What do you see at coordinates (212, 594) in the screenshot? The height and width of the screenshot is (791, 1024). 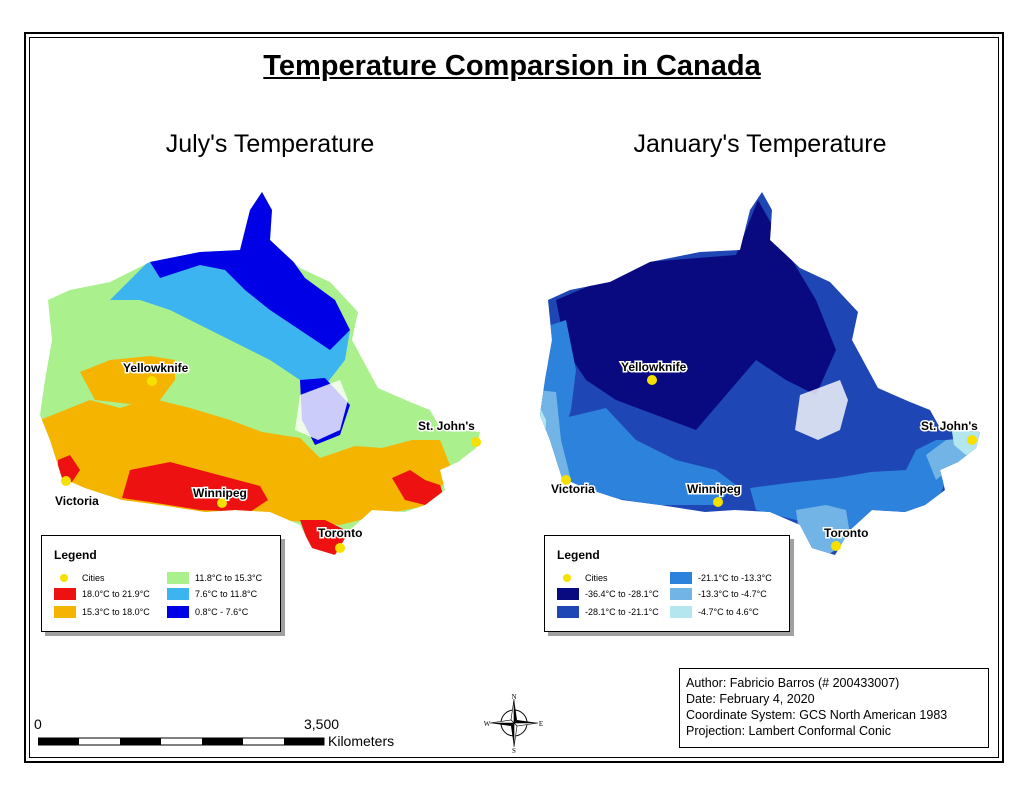 I see `legend-item-class: 7.6°C to 11.8°C` at bounding box center [212, 594].